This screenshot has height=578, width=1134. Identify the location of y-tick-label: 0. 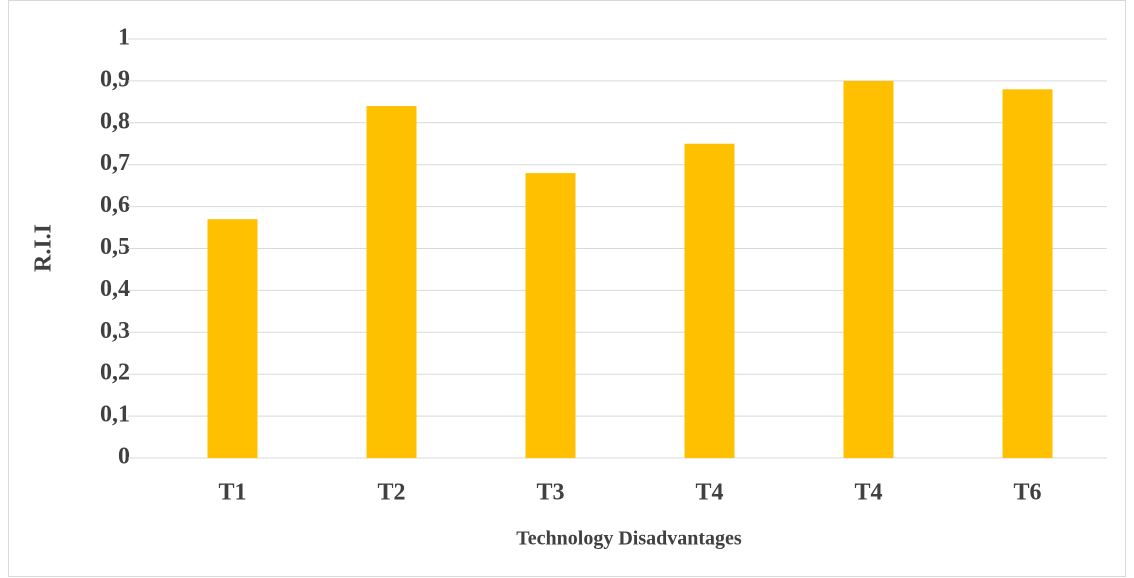
(124, 457).